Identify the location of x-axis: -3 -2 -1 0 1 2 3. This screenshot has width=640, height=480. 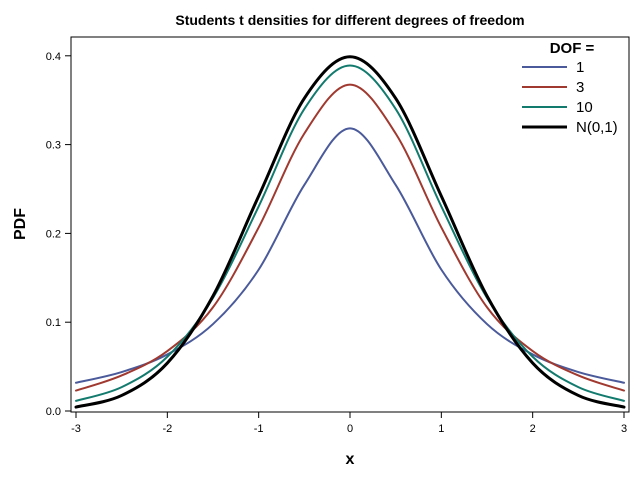
(349, 423).